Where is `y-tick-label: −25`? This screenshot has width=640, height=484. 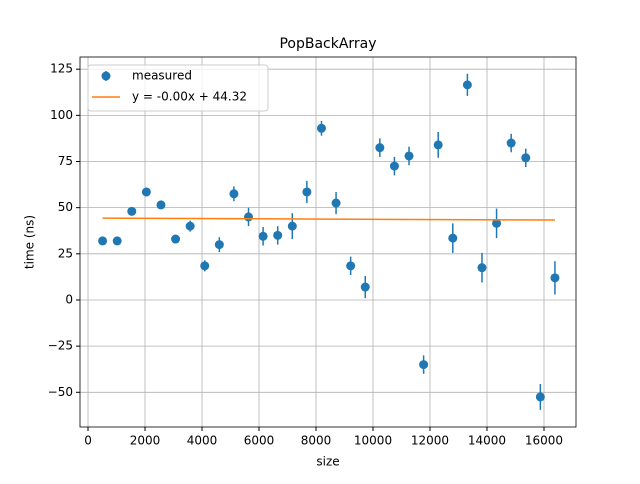
y-tick-label: −25 is located at coordinates (60, 346).